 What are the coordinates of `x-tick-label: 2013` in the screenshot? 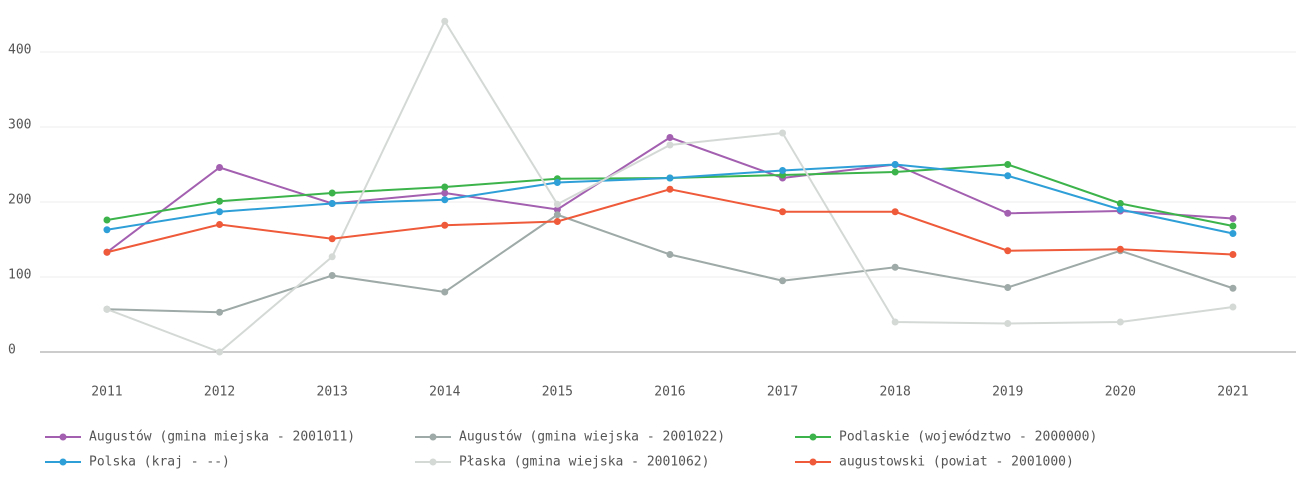 It's located at (332, 392).